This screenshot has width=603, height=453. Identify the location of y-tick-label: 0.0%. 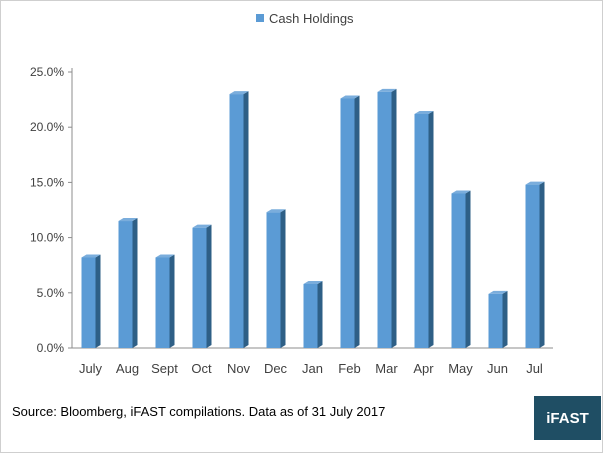
(51, 348).